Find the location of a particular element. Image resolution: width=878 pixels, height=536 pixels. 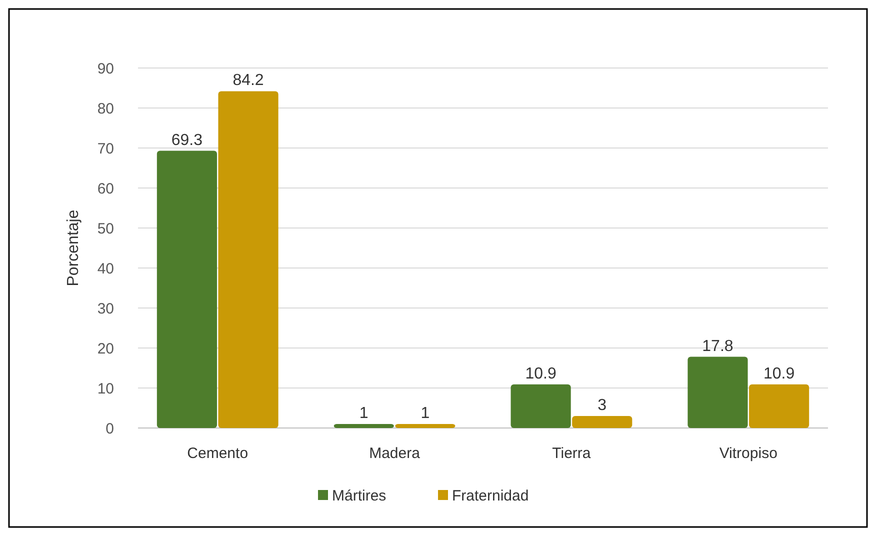

y-tick-label: 10 is located at coordinates (105, 389).